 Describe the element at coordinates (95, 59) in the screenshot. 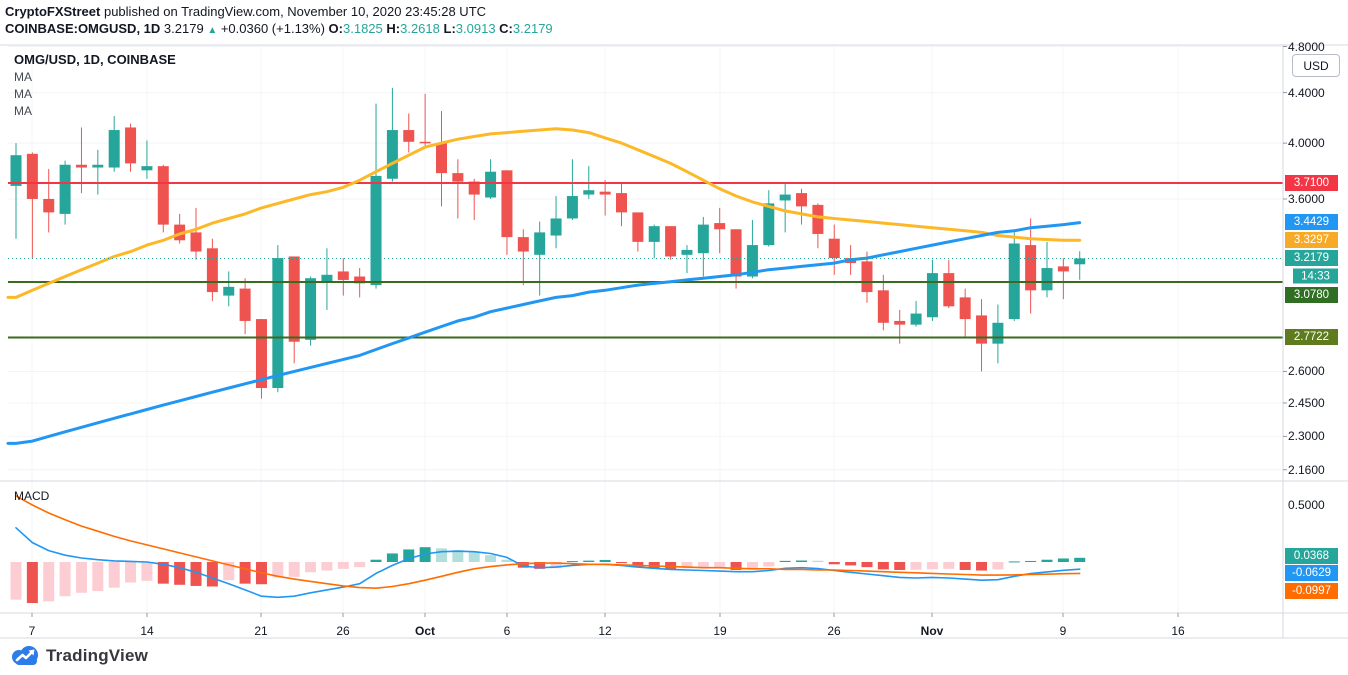

I see `legend-symbol-title: OMG/USD, 1D, COINBASE` at that location.